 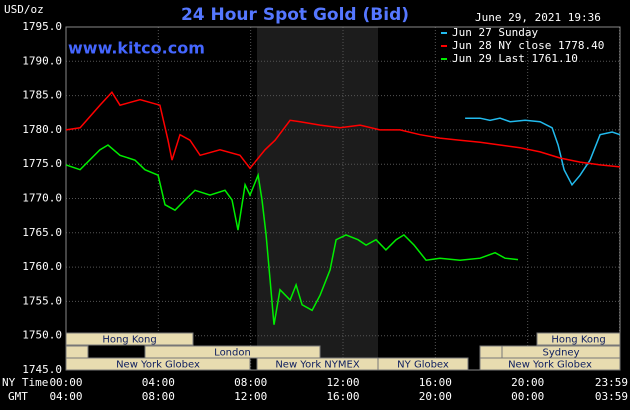 What do you see at coordinates (538, 17) in the screenshot?
I see `timestamp: June 29, 2021 19:36` at bounding box center [538, 17].